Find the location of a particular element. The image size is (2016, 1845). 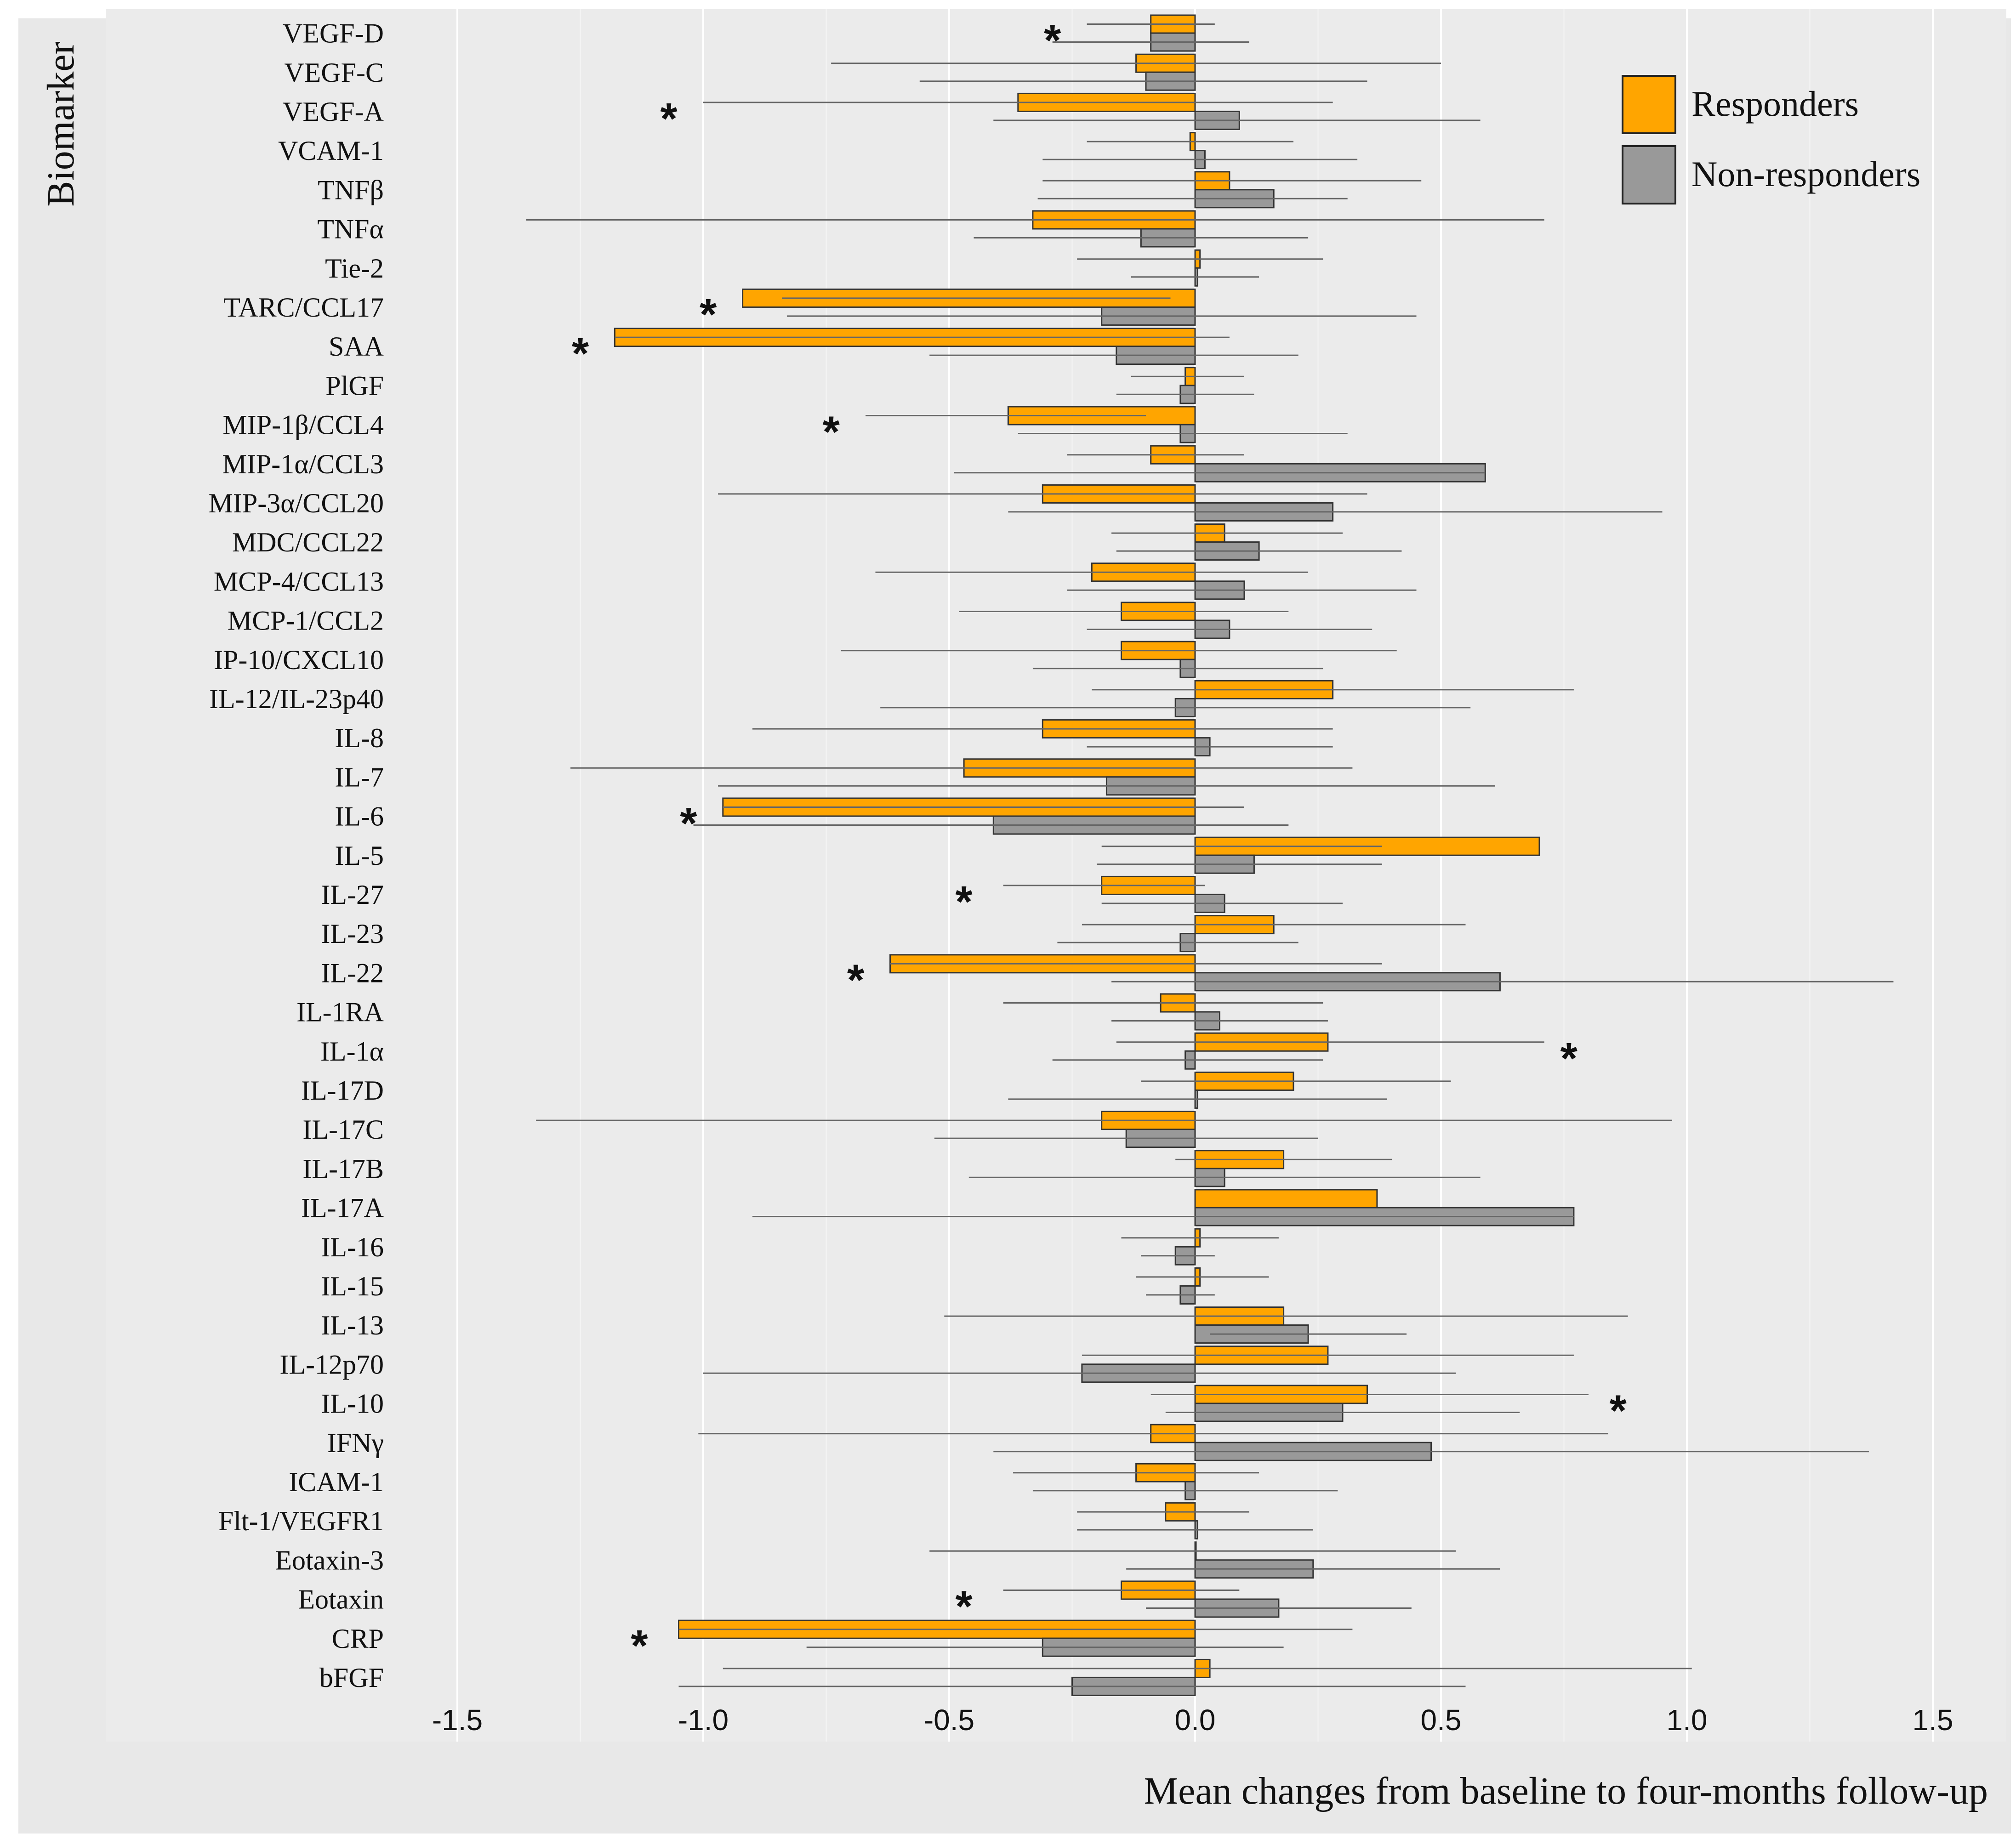

category-label: IL-12p70 is located at coordinates (331, 1364).